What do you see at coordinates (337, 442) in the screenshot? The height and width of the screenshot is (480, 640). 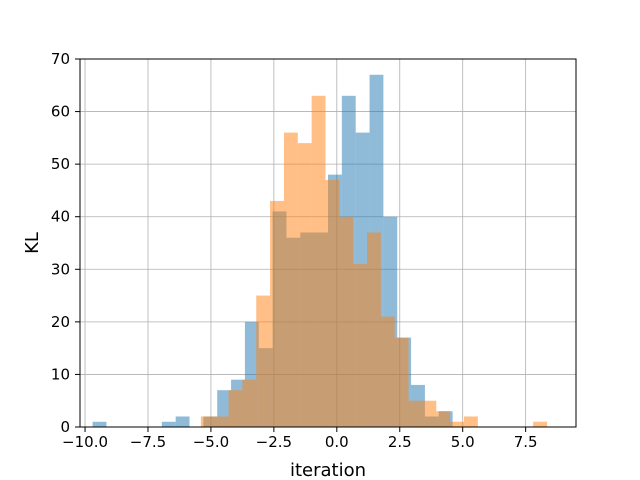 I see `x-tick-label: 0.0` at bounding box center [337, 442].